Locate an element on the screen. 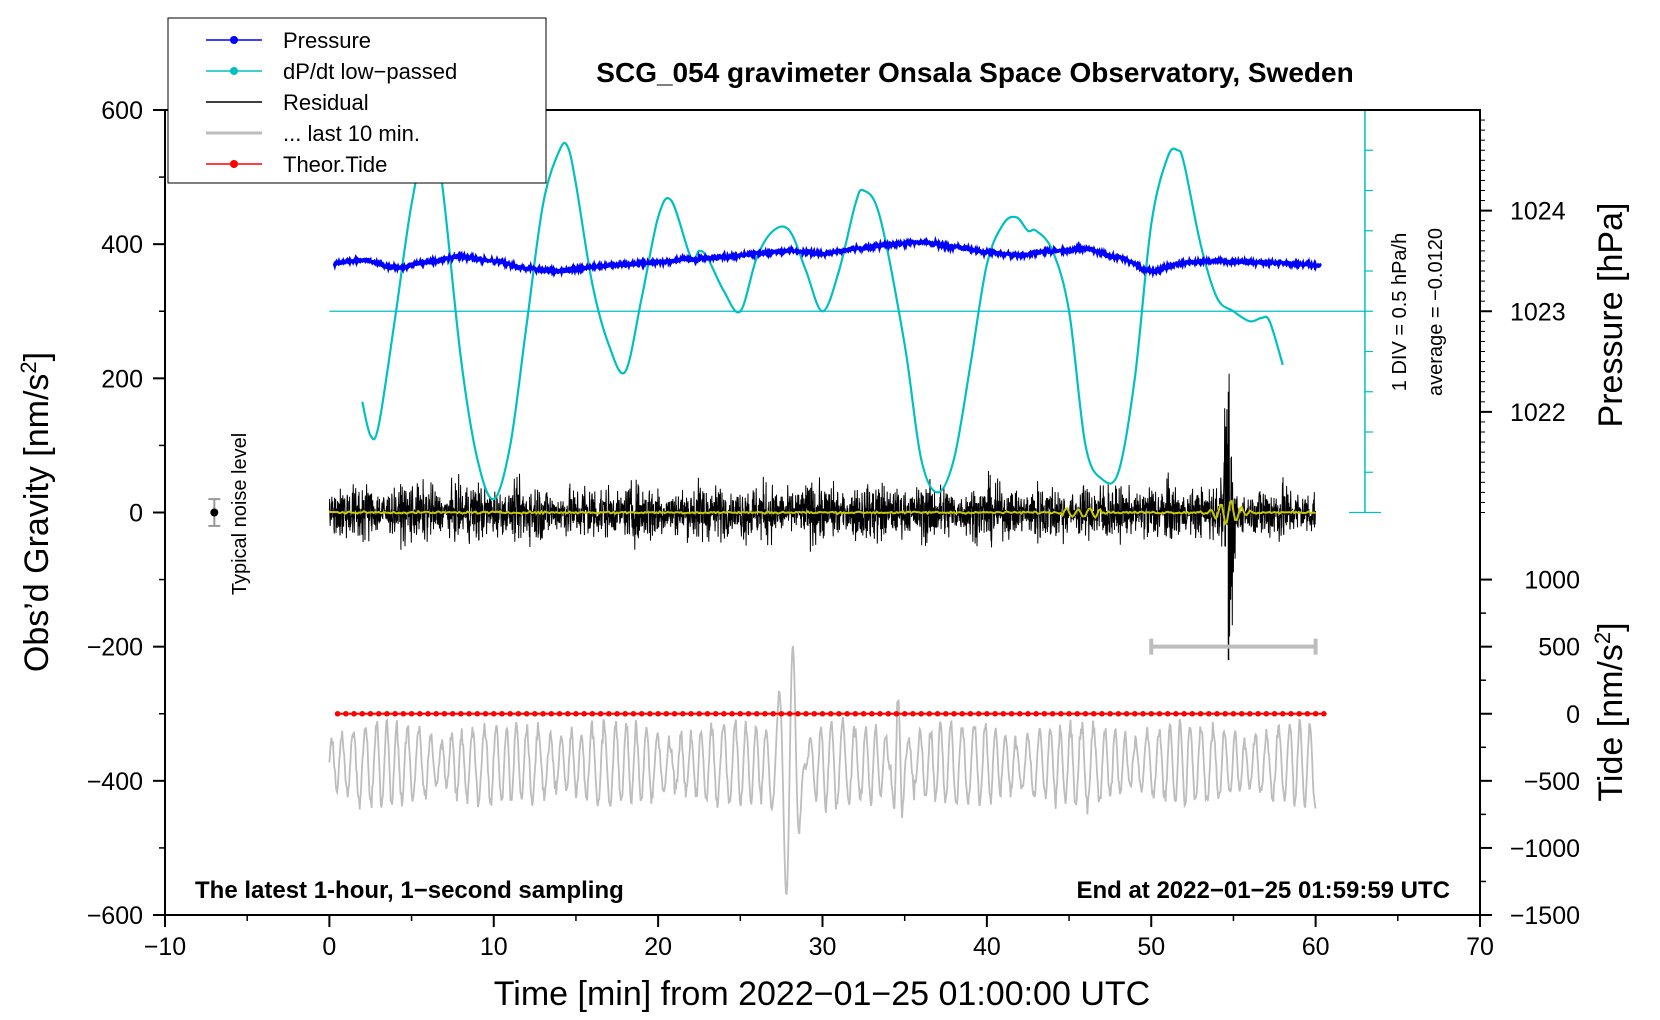 Image resolution: width=1660 pixels, height=1020 pixels. legend-label: dP/dt low−passed is located at coordinates (370, 71).